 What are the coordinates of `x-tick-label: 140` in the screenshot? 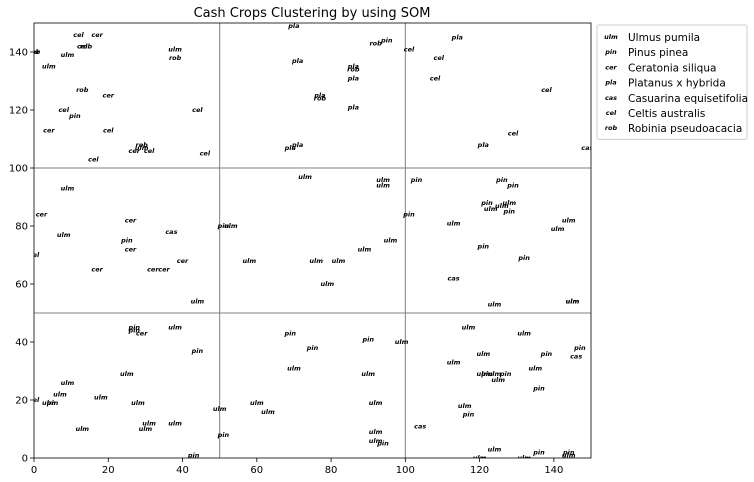 It's located at (553, 470).